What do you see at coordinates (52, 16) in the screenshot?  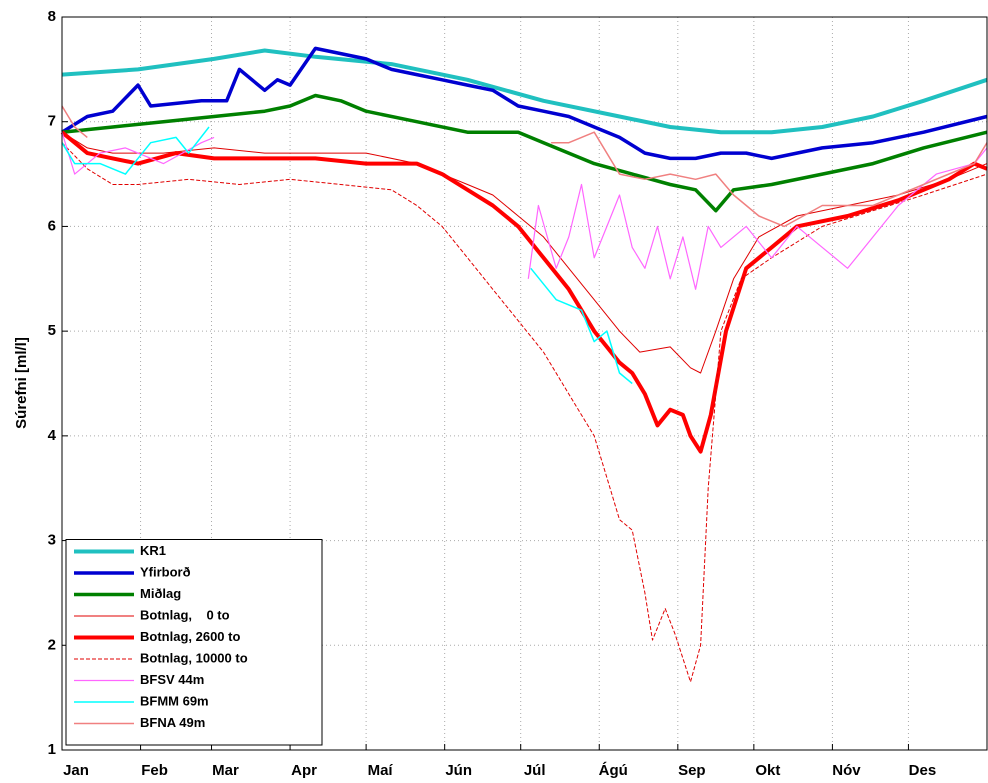 I see `y-tick-label: 8` at bounding box center [52, 16].